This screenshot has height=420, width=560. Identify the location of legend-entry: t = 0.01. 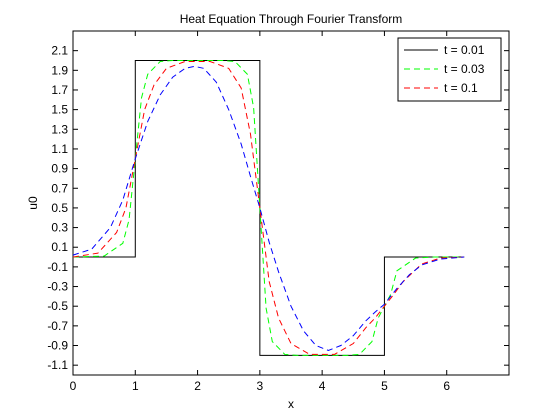
(464, 50).